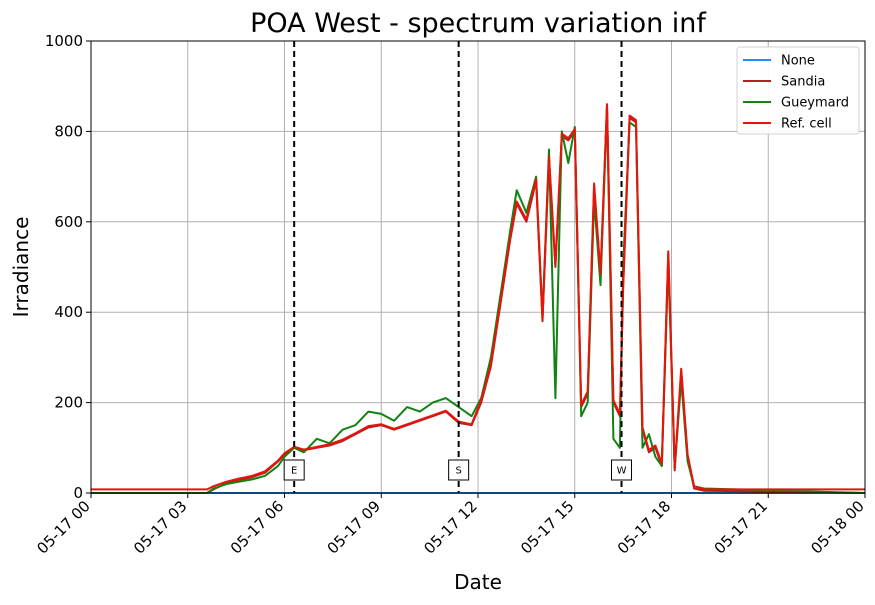 The image size is (875, 605). What do you see at coordinates (803, 82) in the screenshot?
I see `legend-label: Sandia` at bounding box center [803, 82].